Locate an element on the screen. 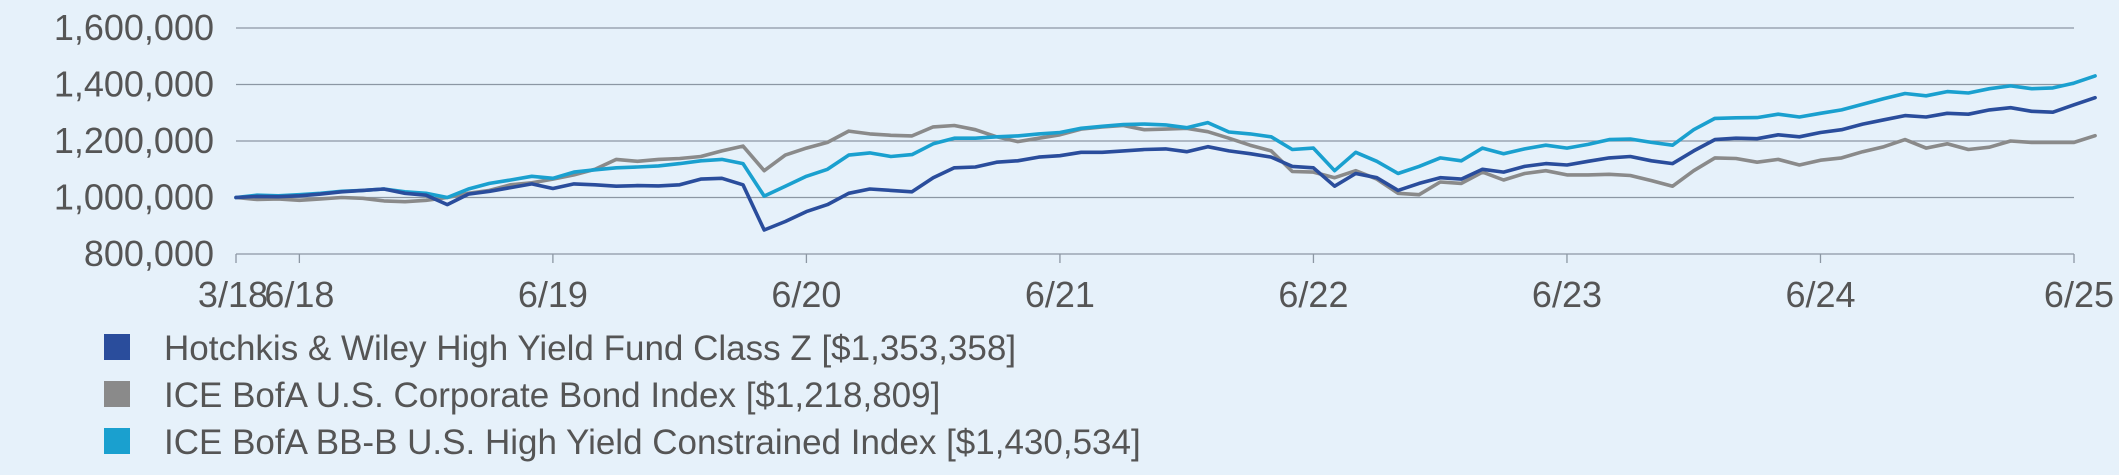  x-tick-label: 6/18 is located at coordinates (299, 294).